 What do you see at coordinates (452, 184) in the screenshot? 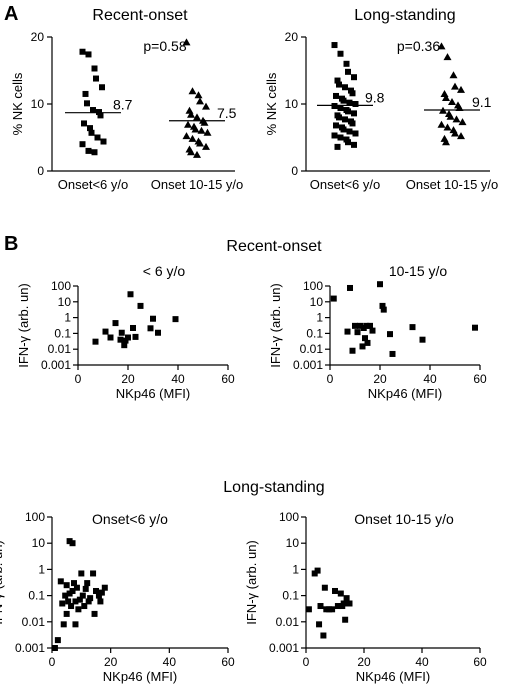
I see `x-category-label: Onset 10-15 y/o` at bounding box center [452, 184].